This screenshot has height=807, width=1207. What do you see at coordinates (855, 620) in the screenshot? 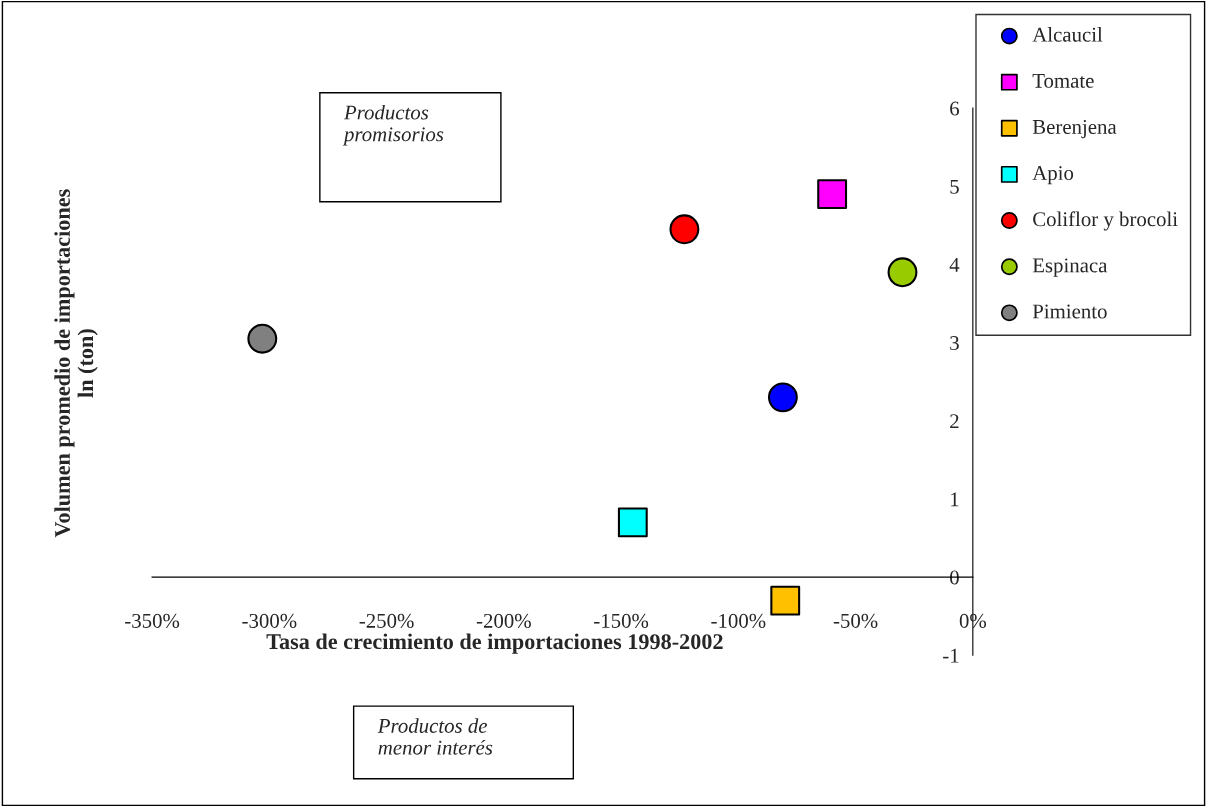
I see `x-tick-label: -50%` at bounding box center [855, 620].